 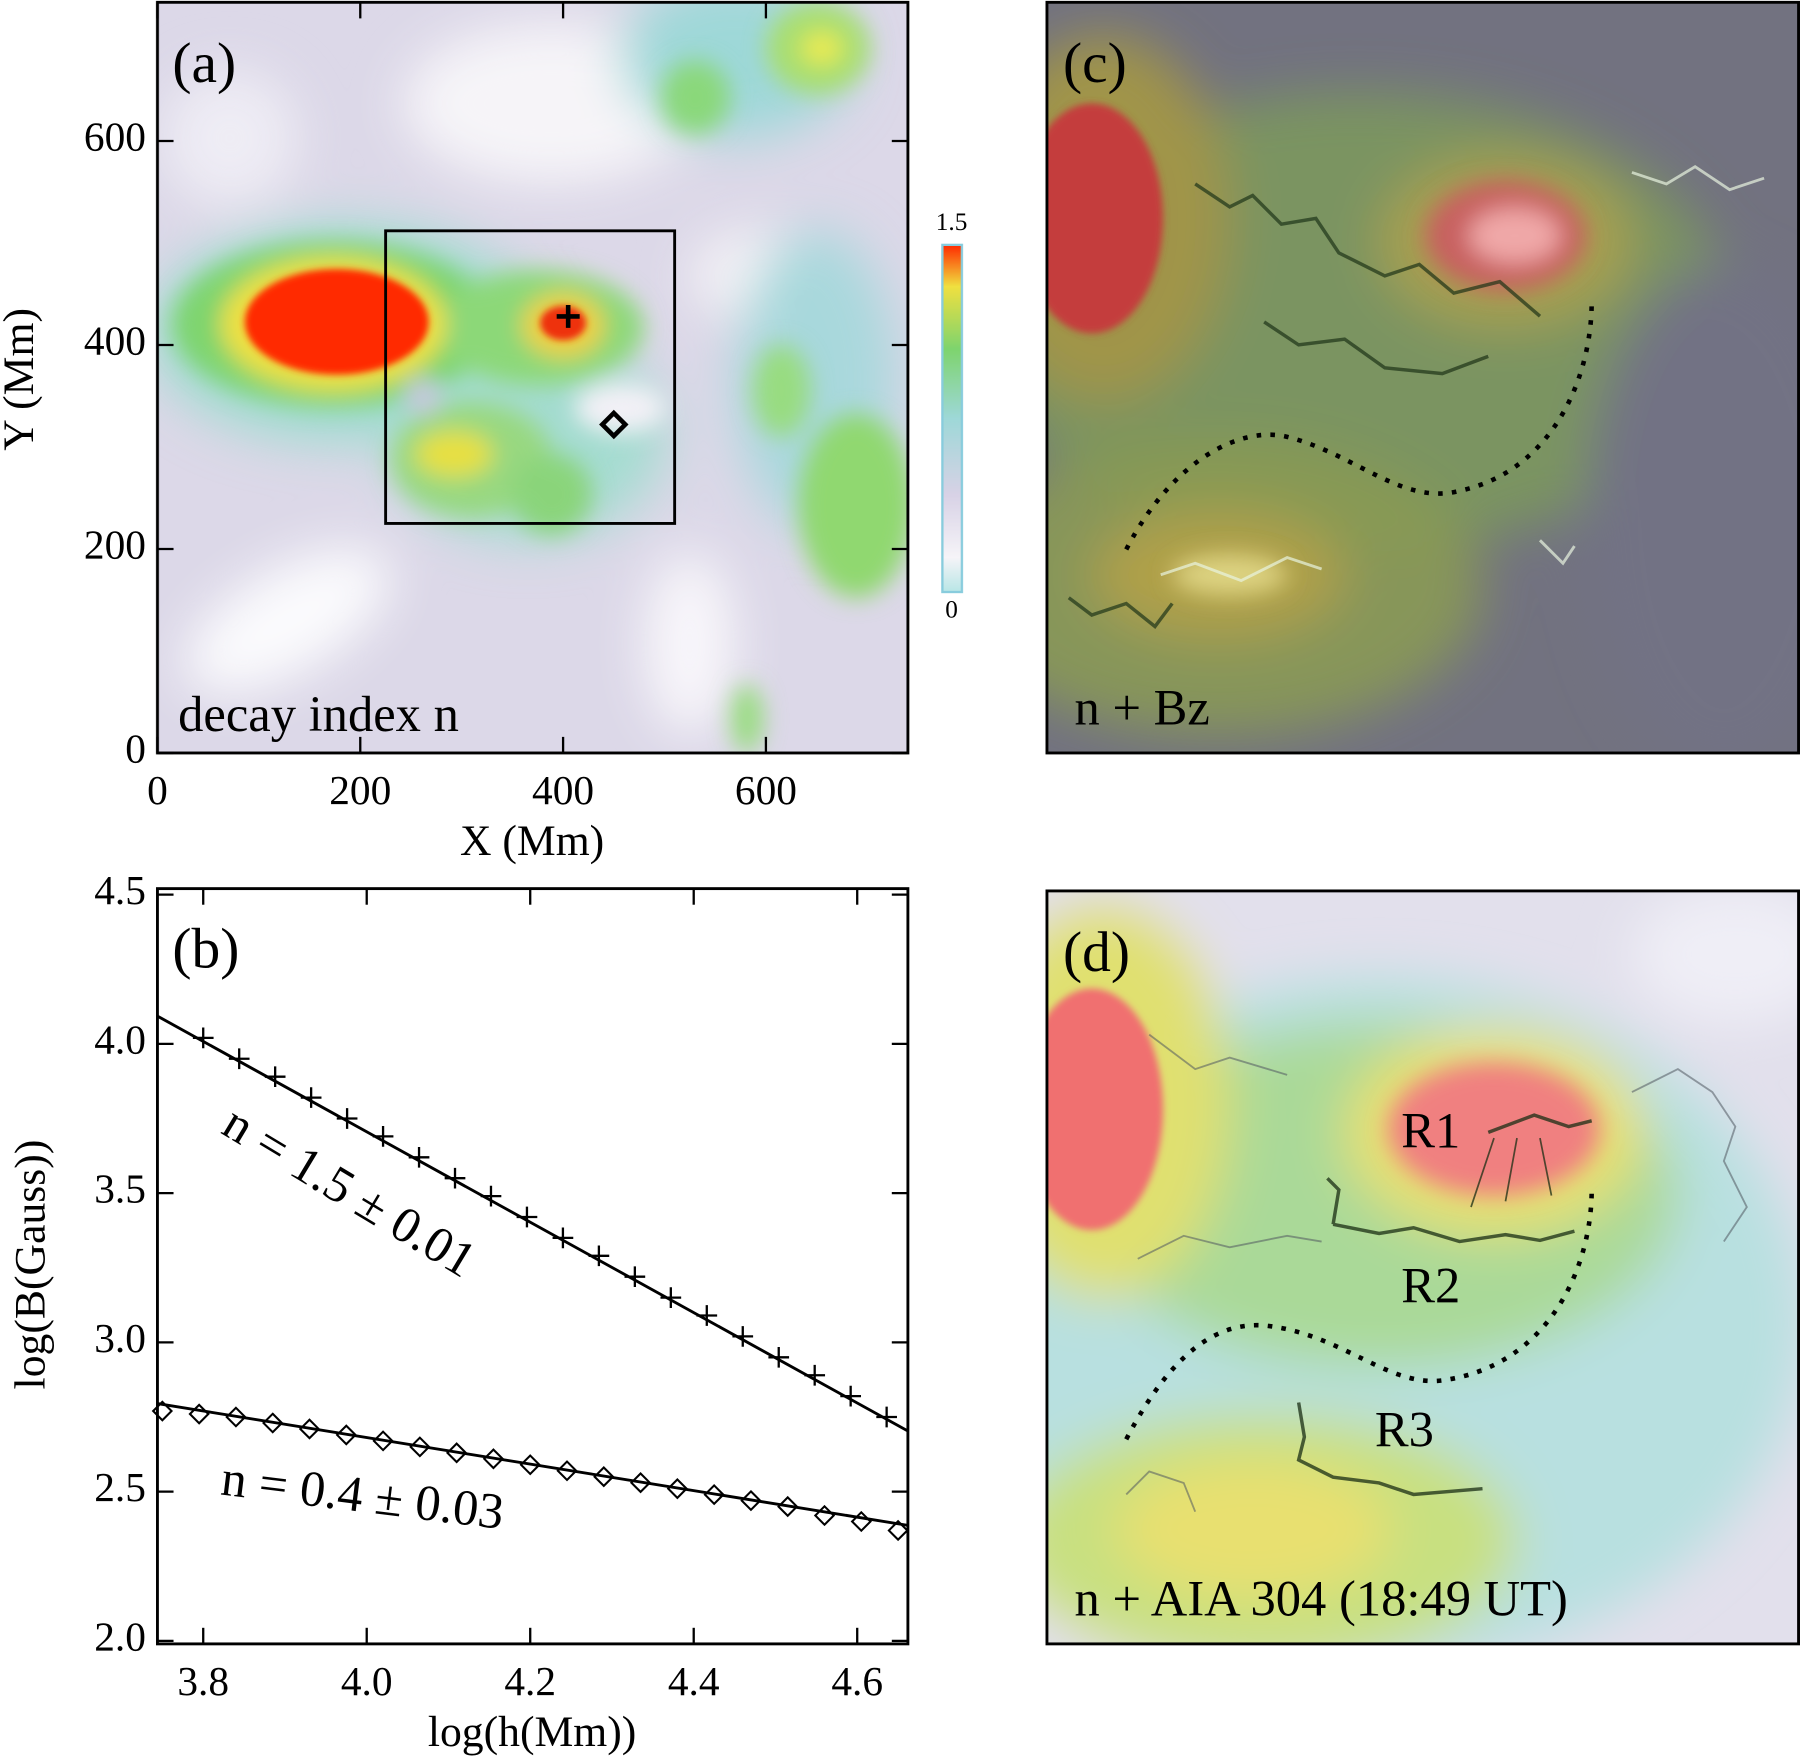 I want to click on x-tick-label: 4.0, so click(x=367, y=1681).